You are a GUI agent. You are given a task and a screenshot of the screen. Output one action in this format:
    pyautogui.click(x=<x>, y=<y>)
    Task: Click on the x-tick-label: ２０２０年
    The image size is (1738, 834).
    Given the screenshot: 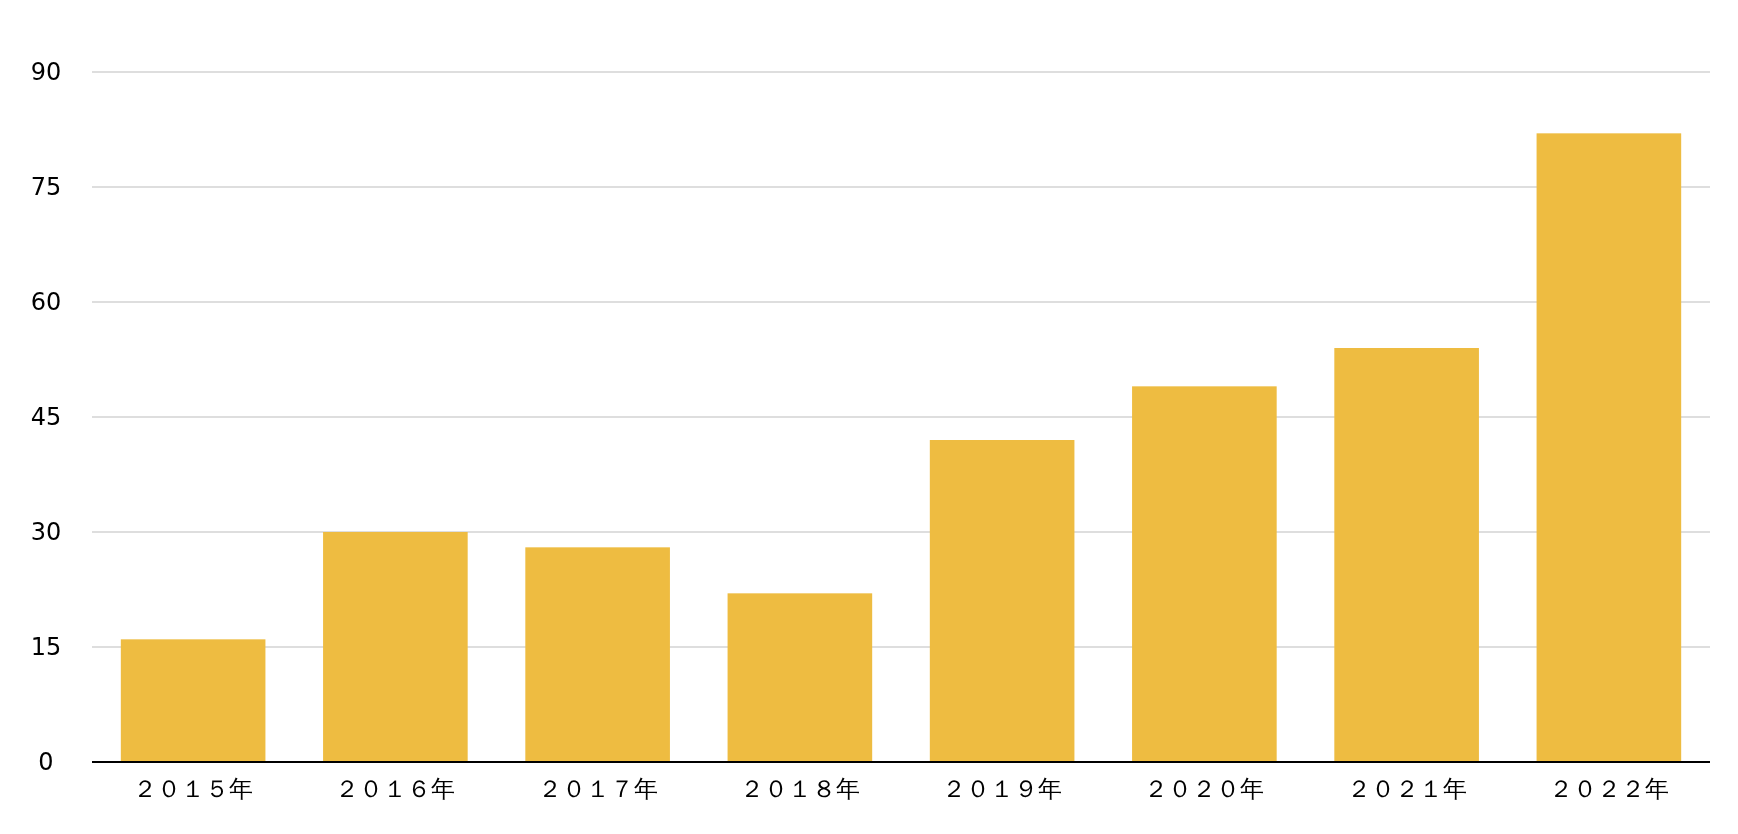 What is the action you would take?
    pyautogui.click(x=1204, y=789)
    